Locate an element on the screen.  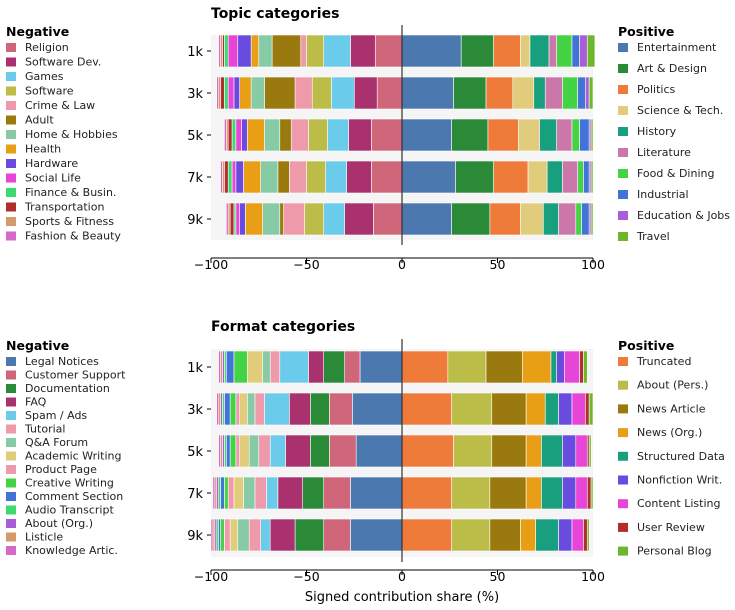
legend-label: Politics is located at coordinates (656, 89).